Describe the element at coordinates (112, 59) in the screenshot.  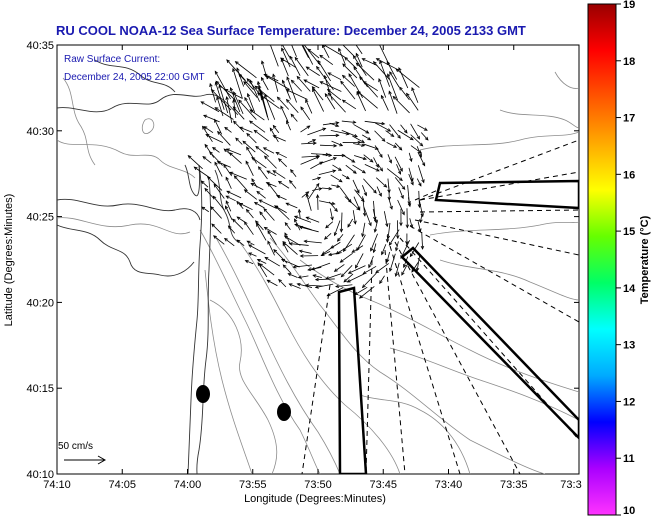
I see `legend-line-1: Raw Surface Current:` at that location.